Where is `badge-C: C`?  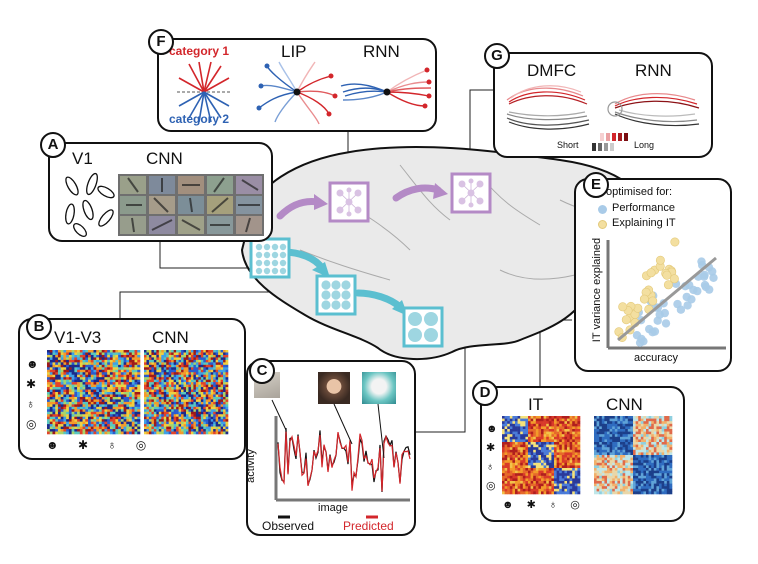
badge-C: C is located at coordinates (262, 371).